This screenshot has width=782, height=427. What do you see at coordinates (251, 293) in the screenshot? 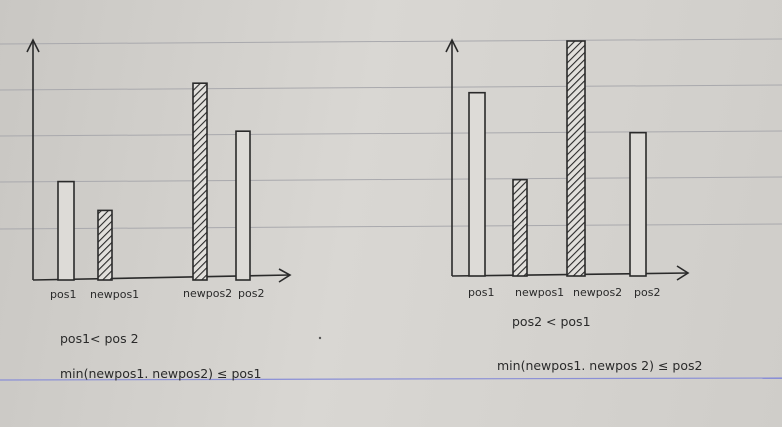
I see `left-label-pos2: pos2` at bounding box center [251, 293].